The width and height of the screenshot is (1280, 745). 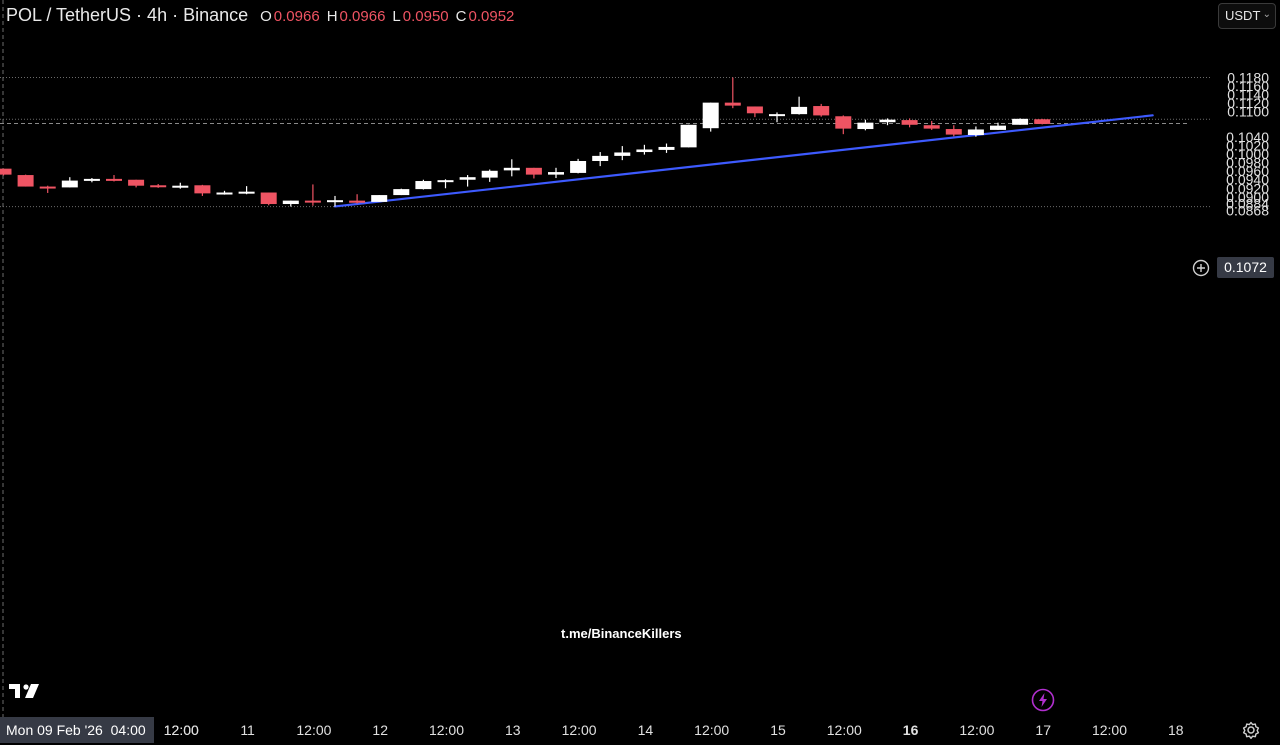 What do you see at coordinates (513, 730) in the screenshot?
I see `time-tick-label: 13` at bounding box center [513, 730].